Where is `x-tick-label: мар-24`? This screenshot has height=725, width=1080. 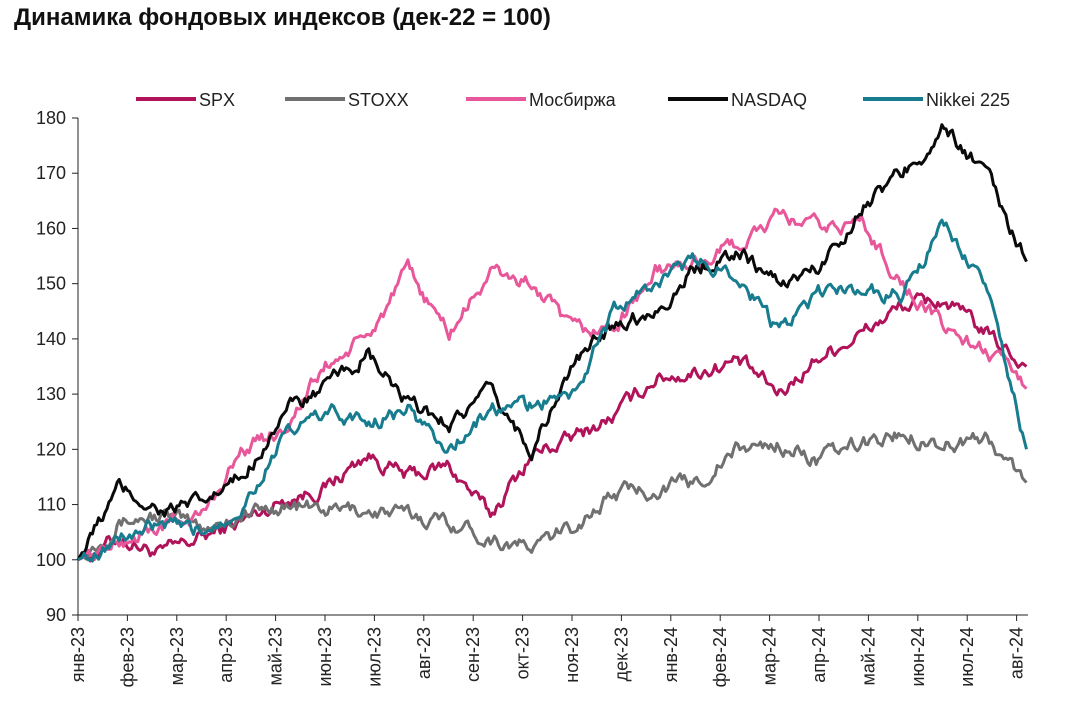
x-tick-label: мар-24 is located at coordinates (770, 656).